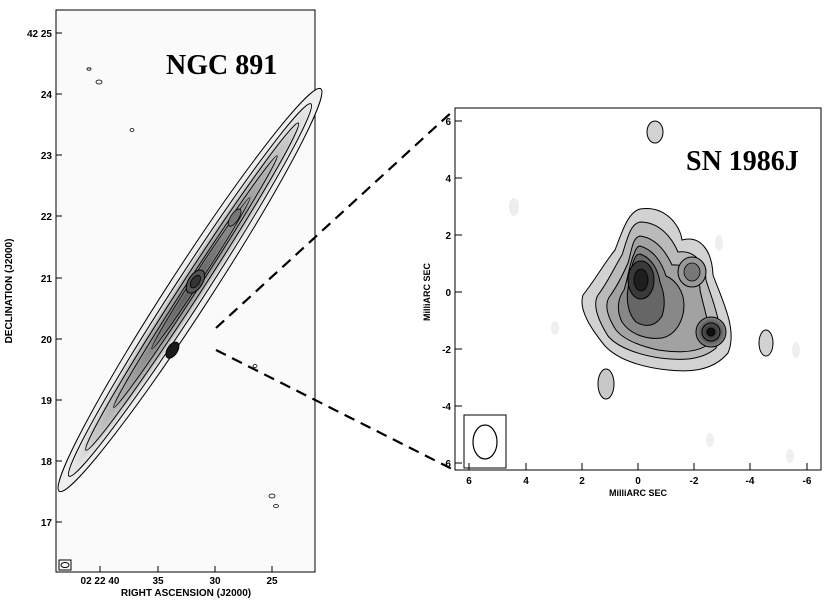 Image resolution: width=830 pixels, height=604 pixels. What do you see at coordinates (47, 462) in the screenshot?
I see `ngc891-y-tick-label: 18` at bounding box center [47, 462].